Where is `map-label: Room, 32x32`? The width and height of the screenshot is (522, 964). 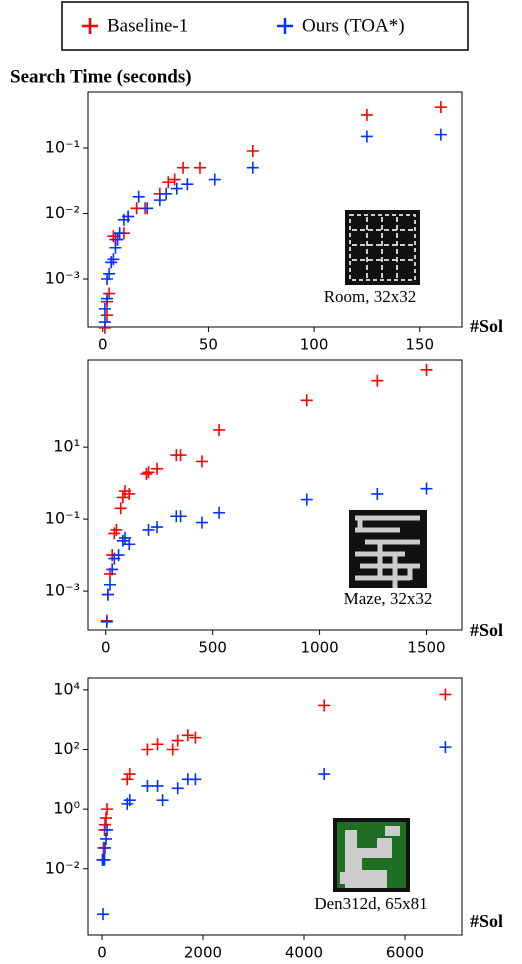 map-label: Room, 32x32 is located at coordinates (370, 296).